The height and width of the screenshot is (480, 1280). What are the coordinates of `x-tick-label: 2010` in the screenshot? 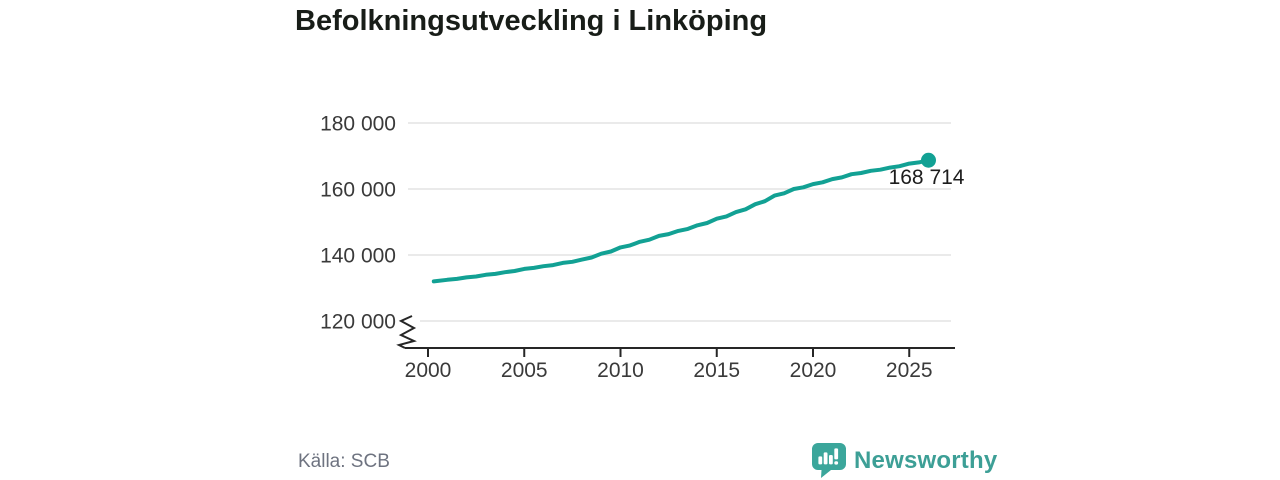 It's located at (620, 370).